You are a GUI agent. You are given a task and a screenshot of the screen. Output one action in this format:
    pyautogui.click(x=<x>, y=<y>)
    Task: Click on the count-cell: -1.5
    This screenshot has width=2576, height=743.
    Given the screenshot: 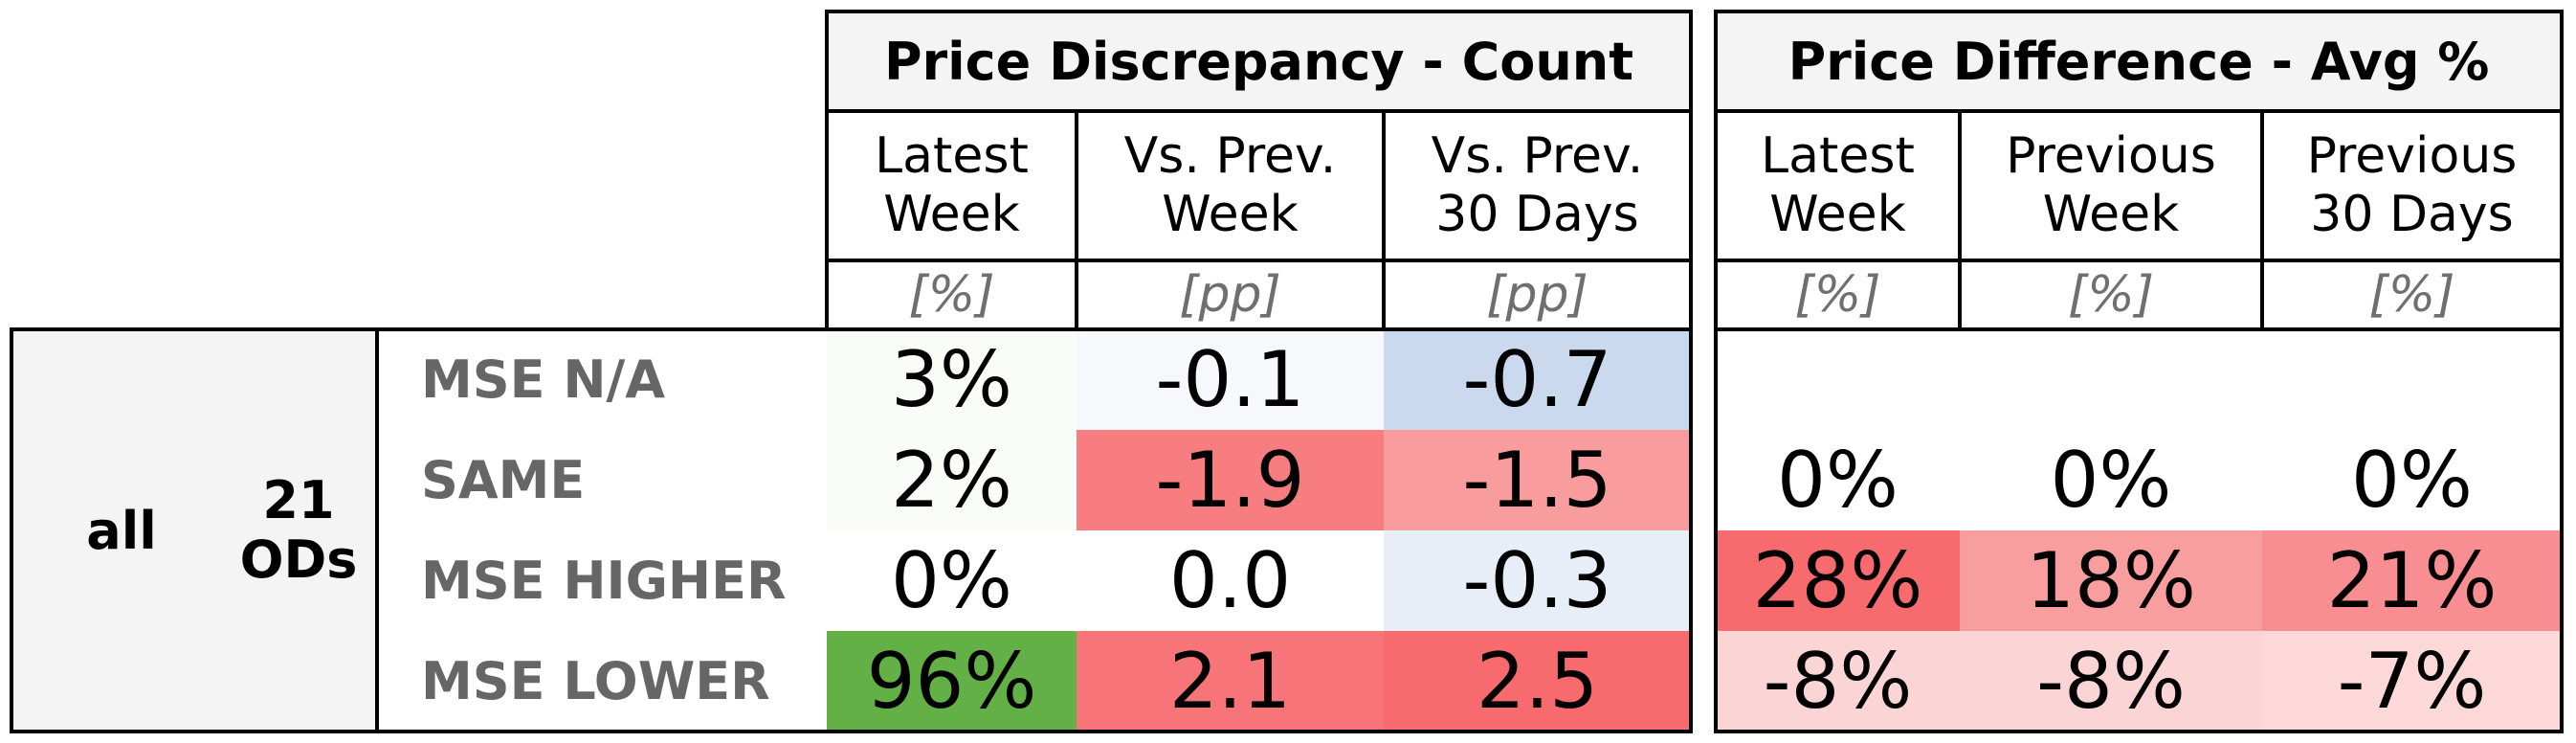 What is the action you would take?
    pyautogui.click(x=1537, y=480)
    